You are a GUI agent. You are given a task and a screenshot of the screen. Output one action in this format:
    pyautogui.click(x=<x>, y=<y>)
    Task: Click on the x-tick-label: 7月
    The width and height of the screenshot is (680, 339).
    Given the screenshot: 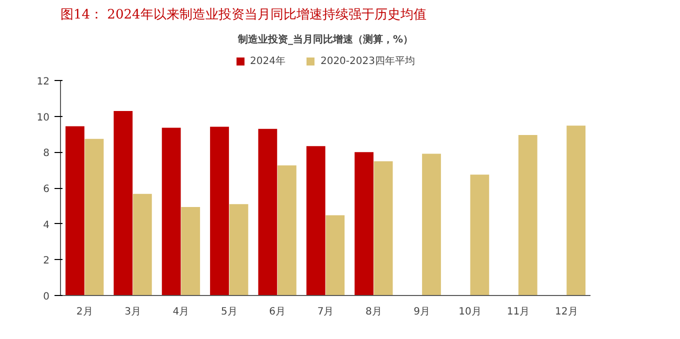 What is the action you would take?
    pyautogui.click(x=325, y=312)
    